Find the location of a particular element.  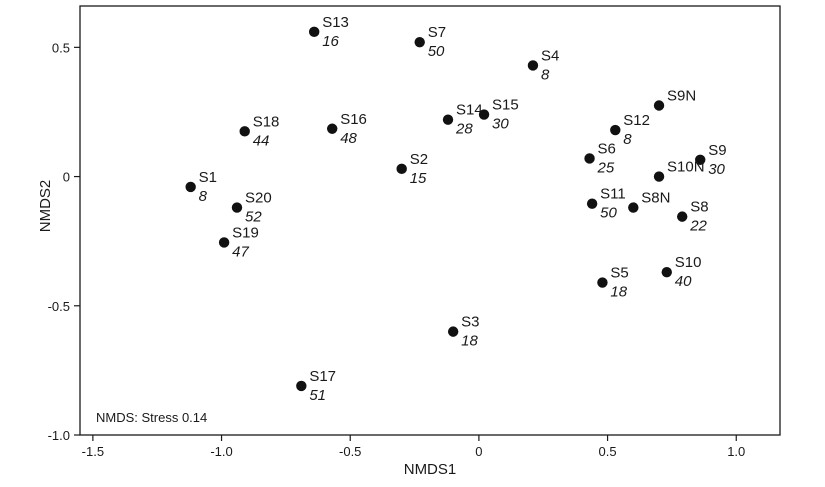

x-tick-label: 1.0 is located at coordinates (736, 451).